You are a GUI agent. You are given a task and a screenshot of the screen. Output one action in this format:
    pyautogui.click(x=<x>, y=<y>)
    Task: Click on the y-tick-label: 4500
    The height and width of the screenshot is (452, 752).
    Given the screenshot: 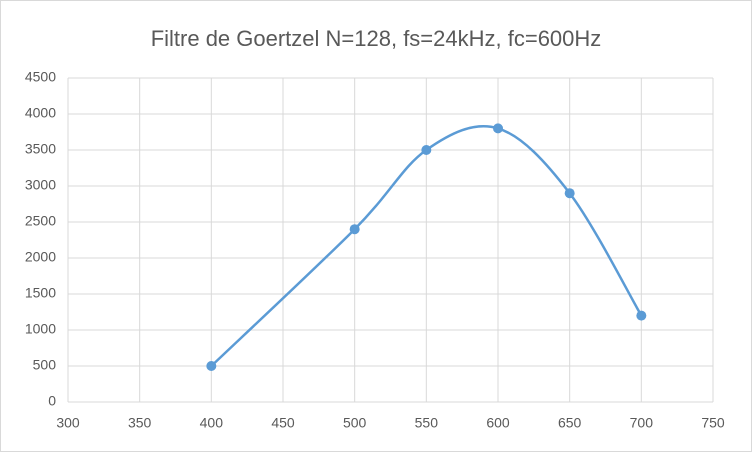 What is the action you would take?
    pyautogui.click(x=40, y=77)
    